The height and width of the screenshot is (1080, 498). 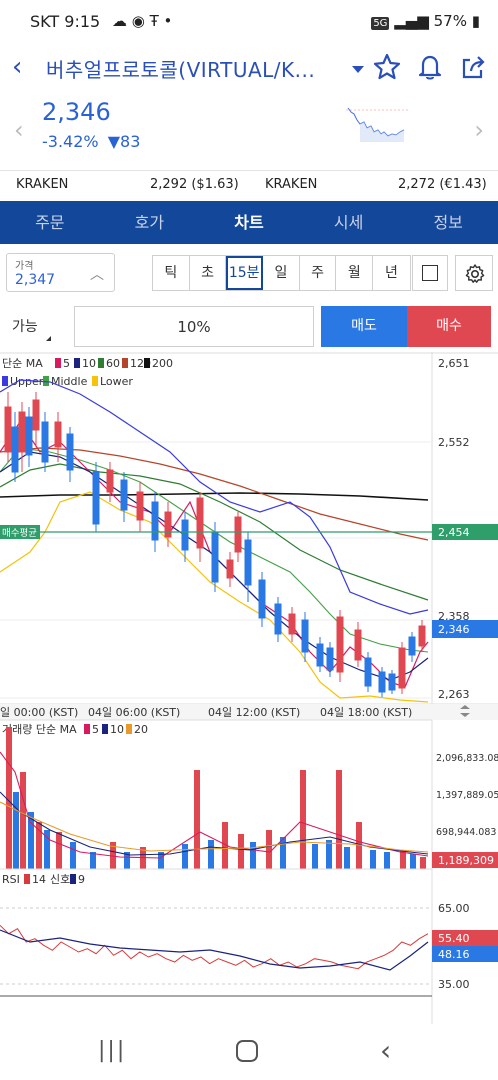 What do you see at coordinates (208, 273) in the screenshot?
I see `interval-second: 초` at bounding box center [208, 273].